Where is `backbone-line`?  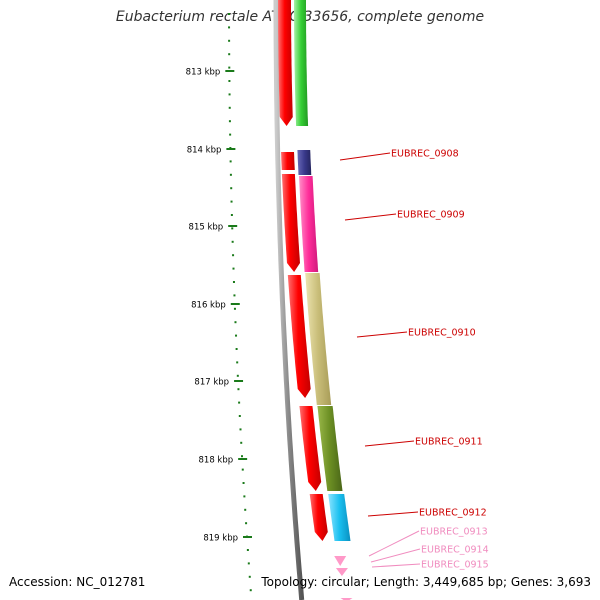 backbone-line is located at coordinates (289, 300).